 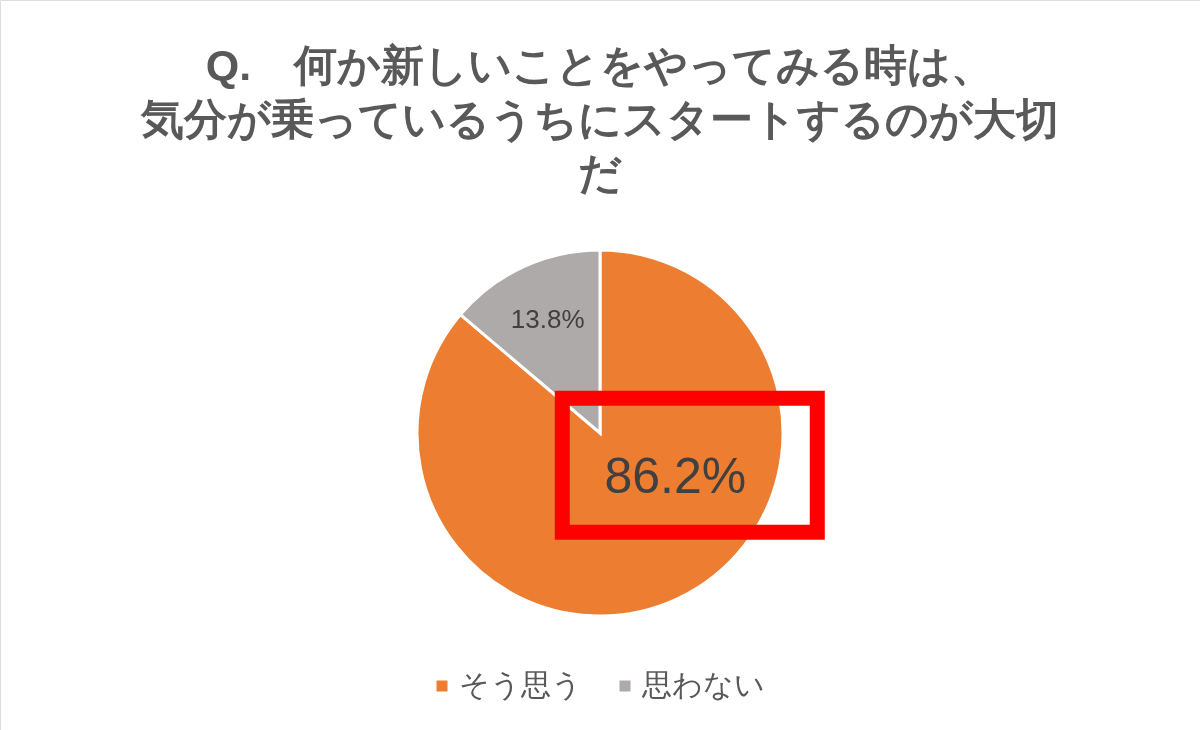 What do you see at coordinates (675, 476) in the screenshot?
I see `data-label: 86.2%` at bounding box center [675, 476].